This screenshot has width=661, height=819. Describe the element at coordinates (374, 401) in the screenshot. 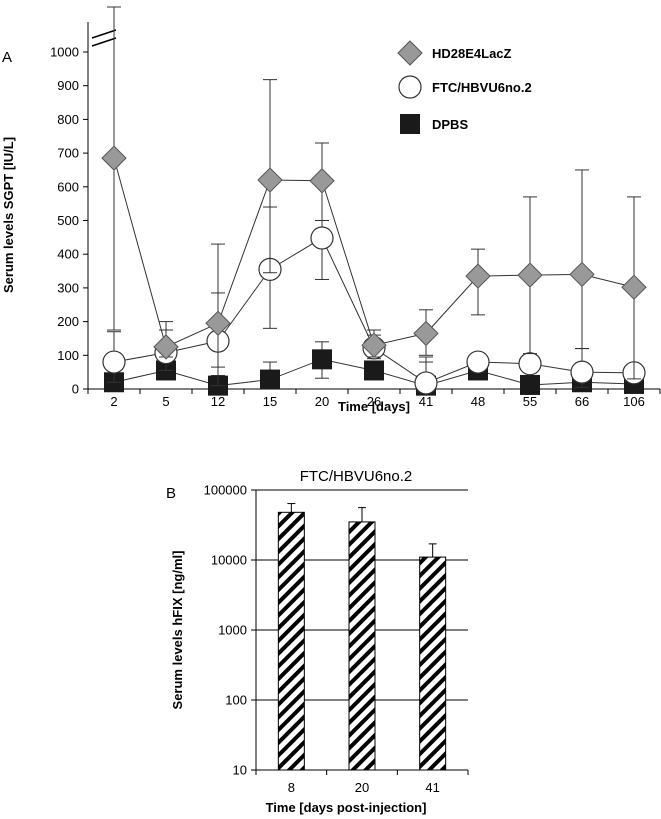

I see `x-tick-label: 26` at that location.